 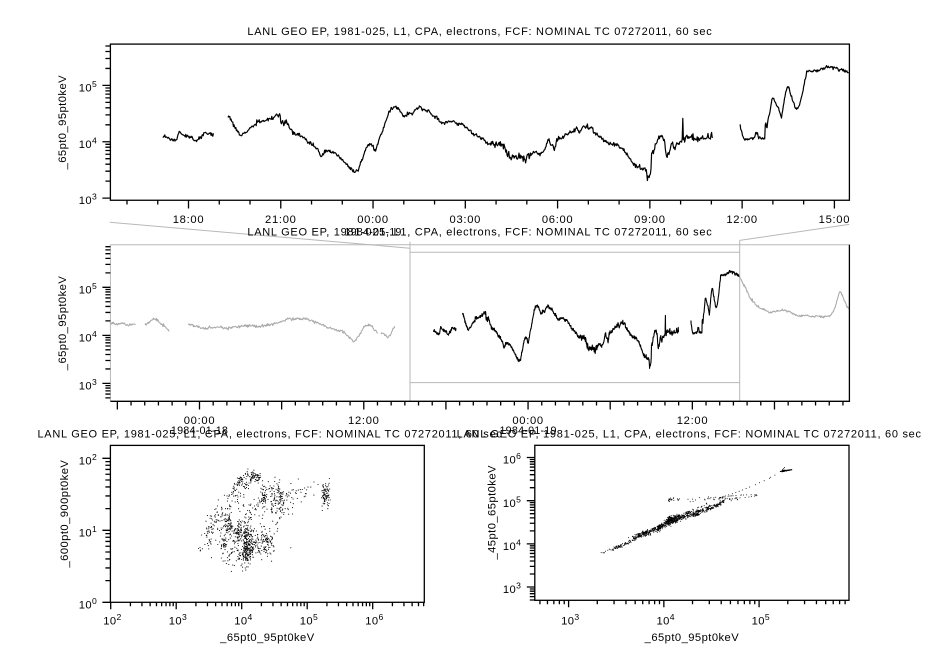 What do you see at coordinates (281, 220) in the screenshot?
I see `svg-text: 21:00` at bounding box center [281, 220].